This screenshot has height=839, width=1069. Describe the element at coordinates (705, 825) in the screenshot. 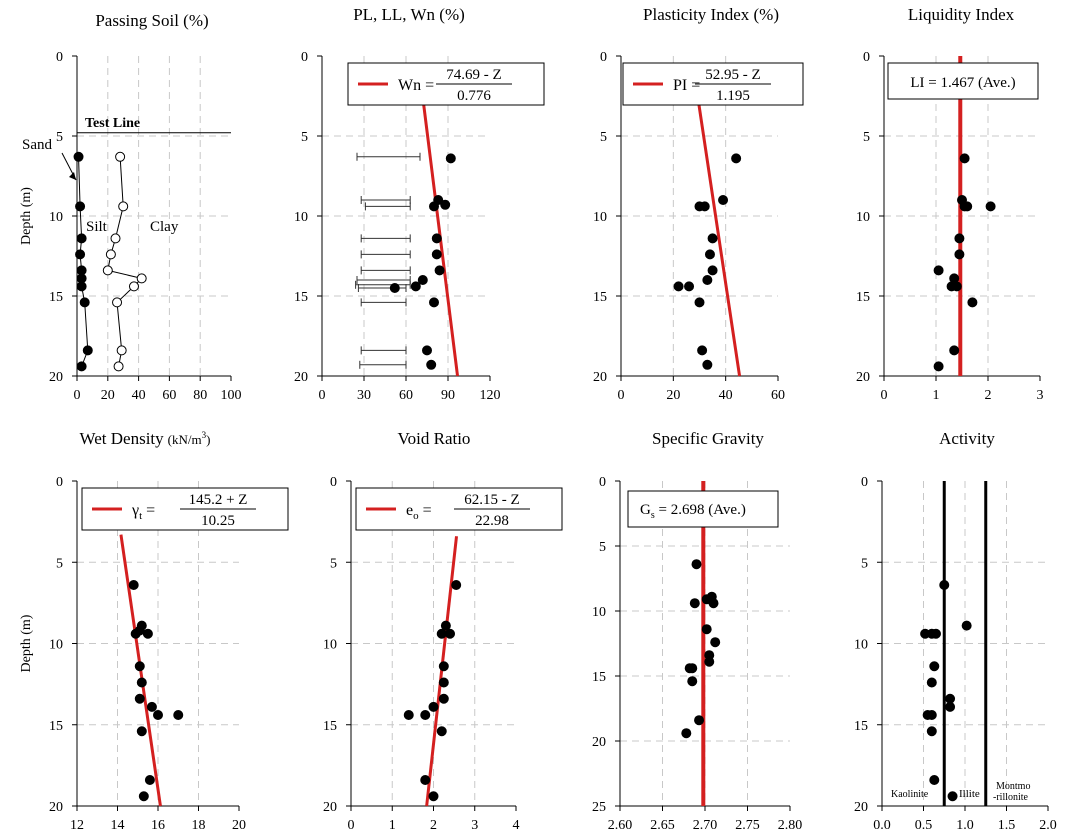

I see `x-tick-label: 2.70` at that location.